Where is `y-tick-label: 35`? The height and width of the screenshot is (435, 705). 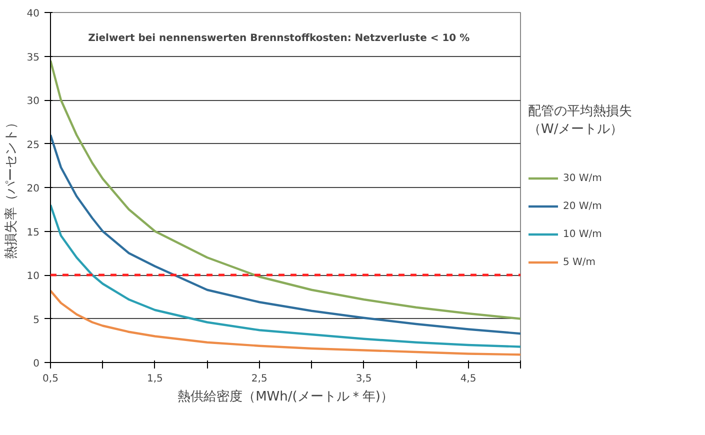 y-tick-label: 35 is located at coordinates (33, 58).